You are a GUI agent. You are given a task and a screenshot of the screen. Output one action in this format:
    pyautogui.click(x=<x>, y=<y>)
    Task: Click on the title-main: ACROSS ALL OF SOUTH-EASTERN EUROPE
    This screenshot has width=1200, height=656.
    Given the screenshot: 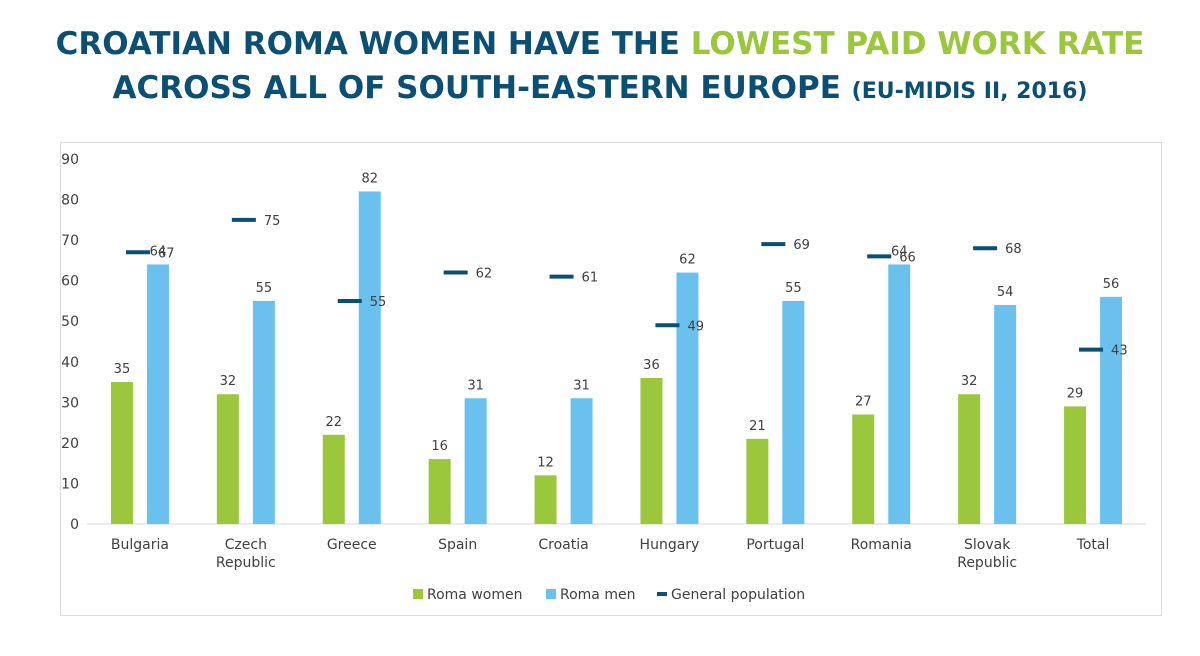 What is the action you would take?
    pyautogui.click(x=482, y=88)
    